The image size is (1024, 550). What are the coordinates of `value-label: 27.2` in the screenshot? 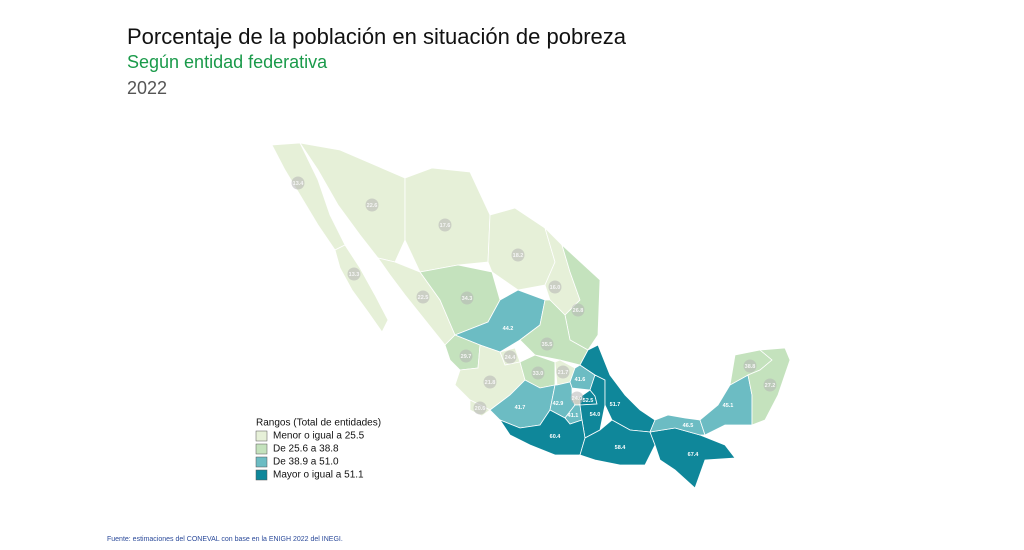 It's located at (770, 386).